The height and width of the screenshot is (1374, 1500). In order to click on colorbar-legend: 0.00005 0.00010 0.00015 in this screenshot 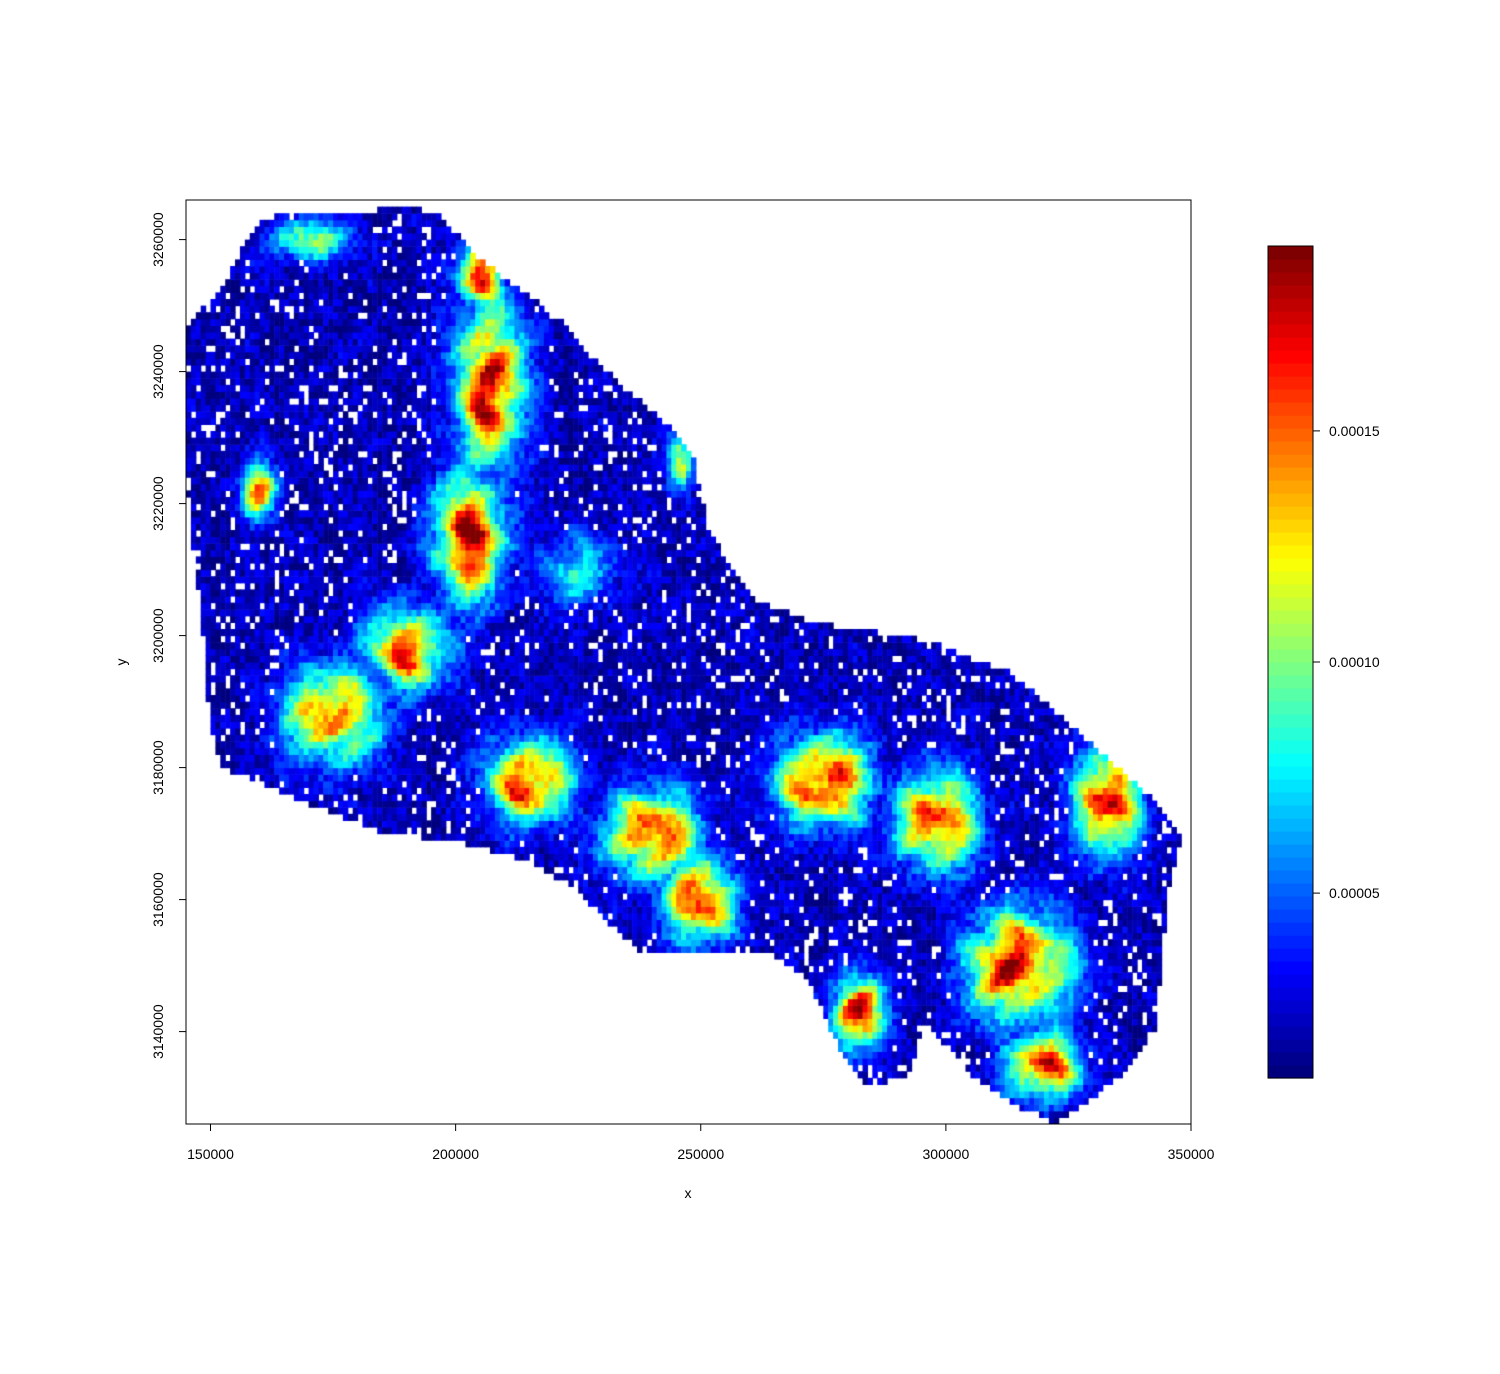, I will do `click(1323, 662)`.